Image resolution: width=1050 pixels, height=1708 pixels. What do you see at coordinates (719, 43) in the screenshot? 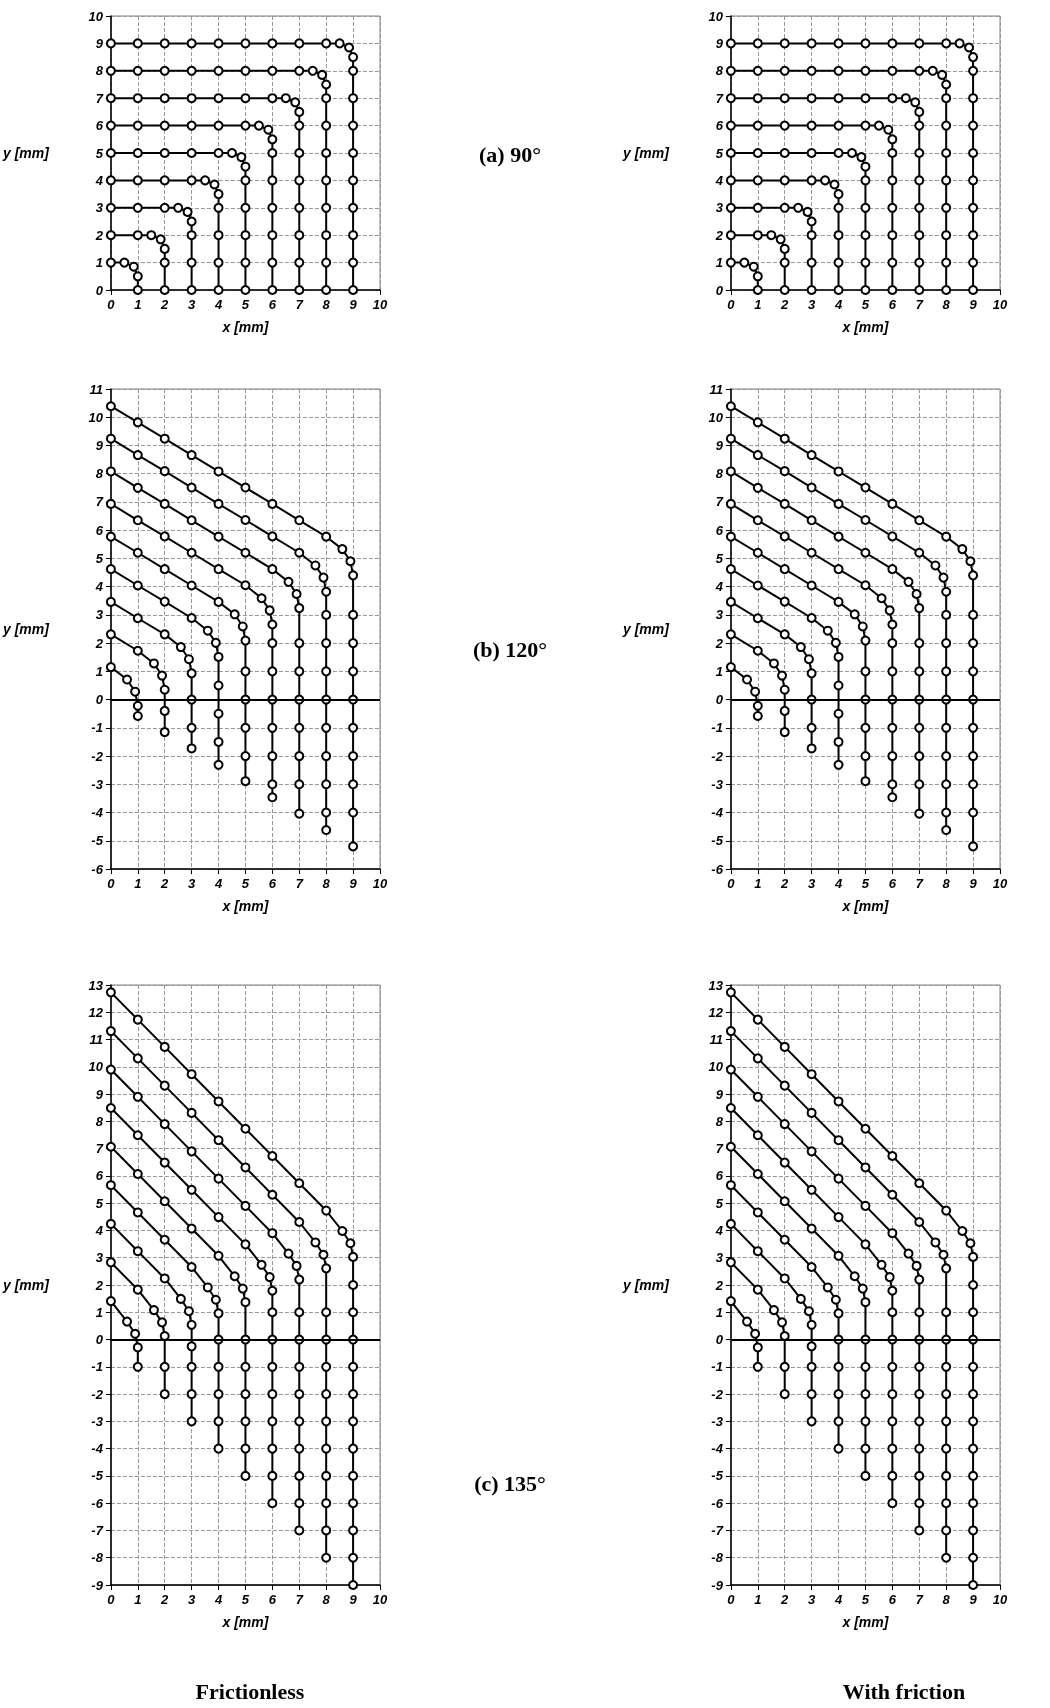
I see `y-tick-label: 9` at bounding box center [719, 43].